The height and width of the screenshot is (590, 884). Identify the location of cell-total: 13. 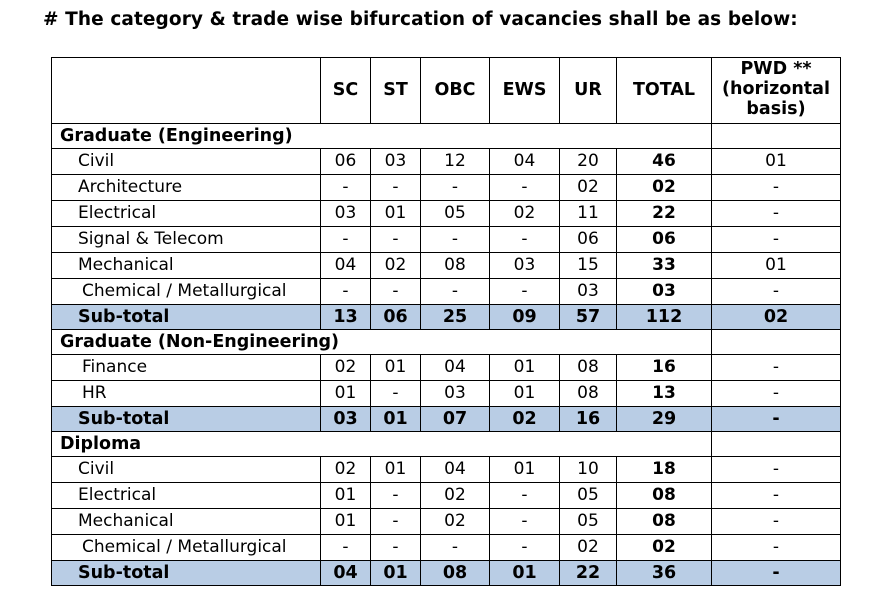
(664, 393).